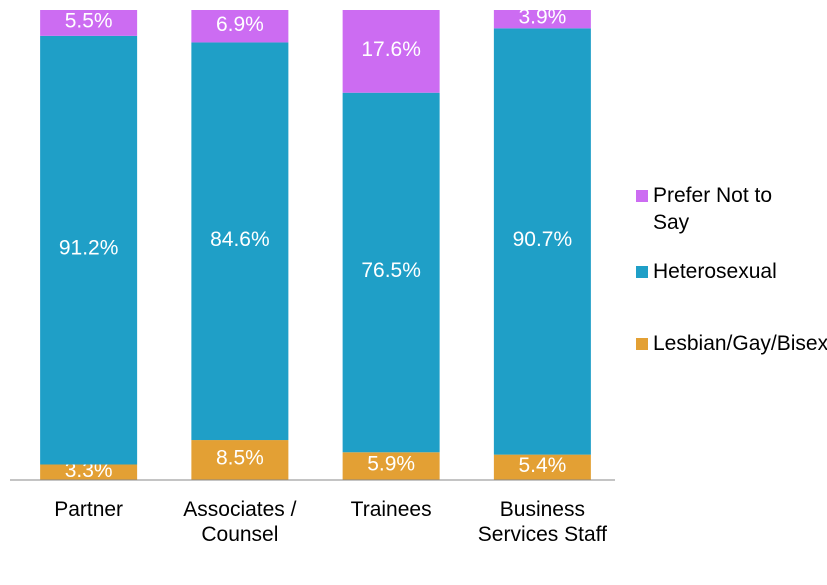 The height and width of the screenshot is (585, 827). I want to click on legend-item: Lesbian/Gay/Bisexual, so click(731, 343).